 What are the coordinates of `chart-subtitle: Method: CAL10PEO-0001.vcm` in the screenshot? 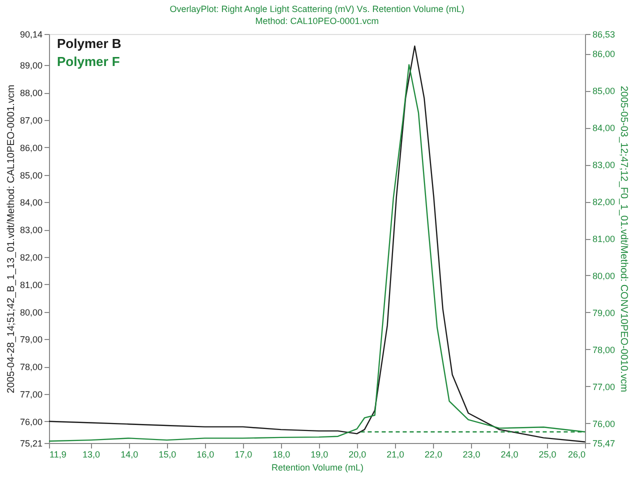 It's located at (317, 21).